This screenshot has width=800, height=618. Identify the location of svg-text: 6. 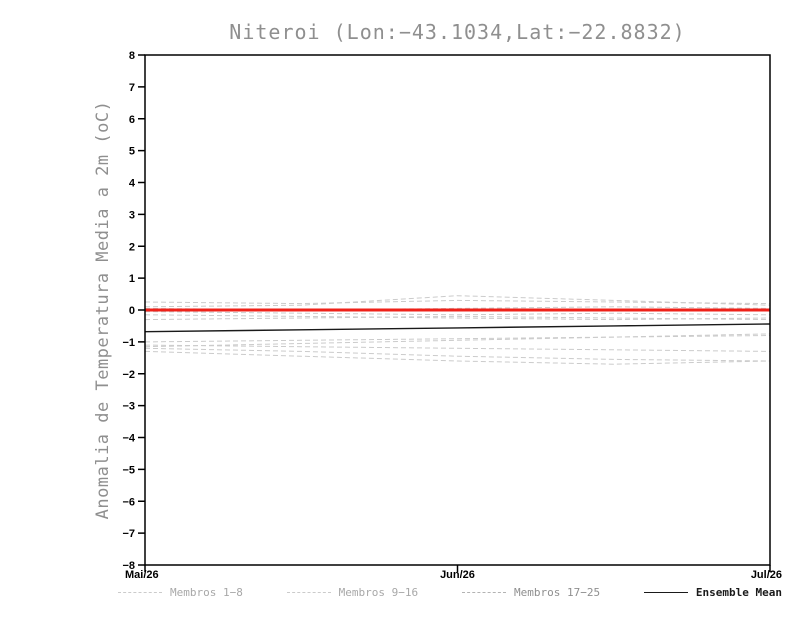
(132, 120).